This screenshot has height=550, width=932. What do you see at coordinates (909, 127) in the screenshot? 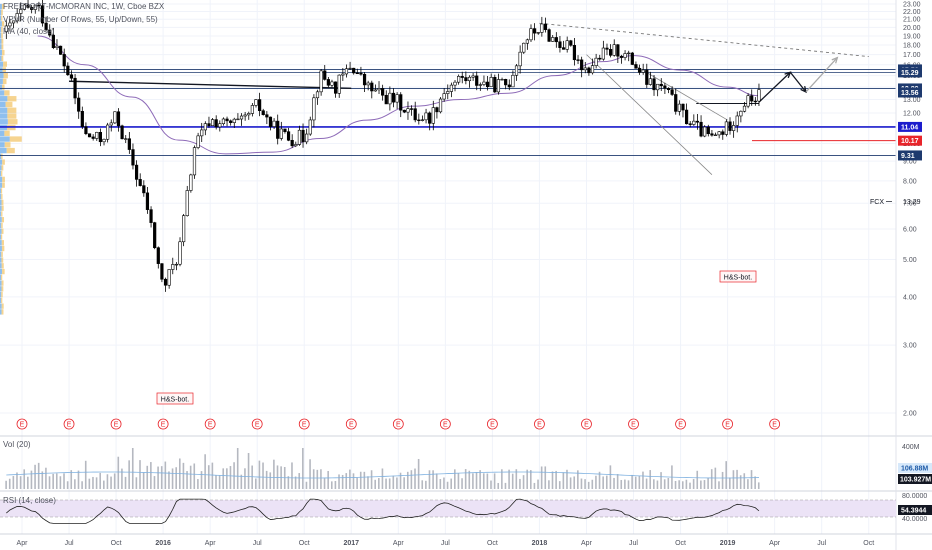
I see `price-tag-text: 11.04` at bounding box center [909, 127].